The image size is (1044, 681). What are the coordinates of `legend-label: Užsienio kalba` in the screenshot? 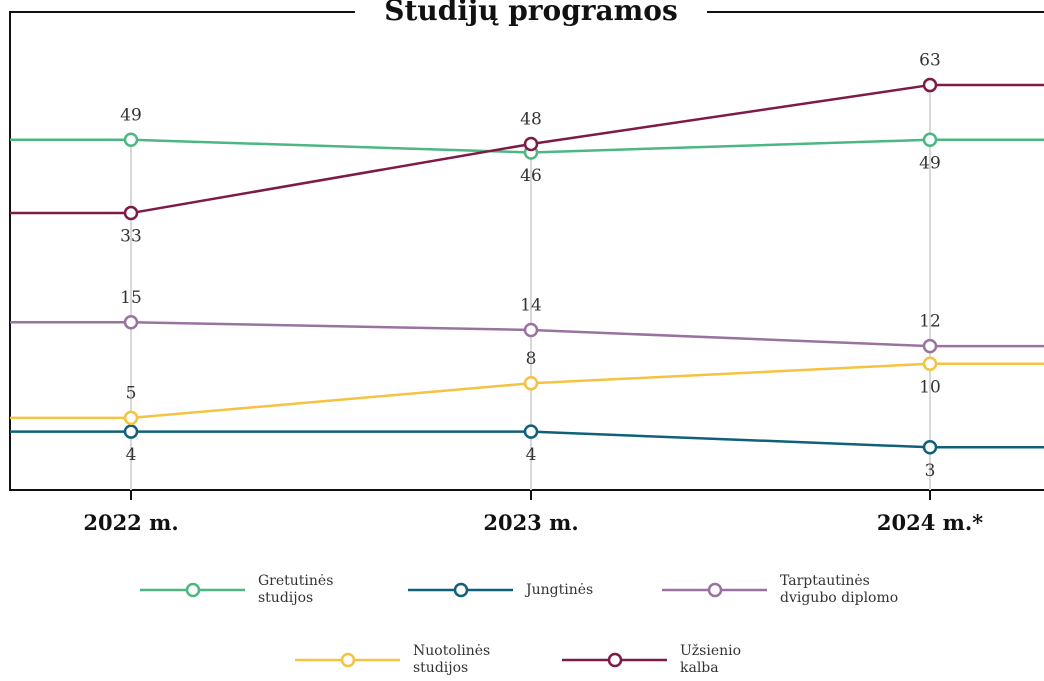 It's located at (711, 659).